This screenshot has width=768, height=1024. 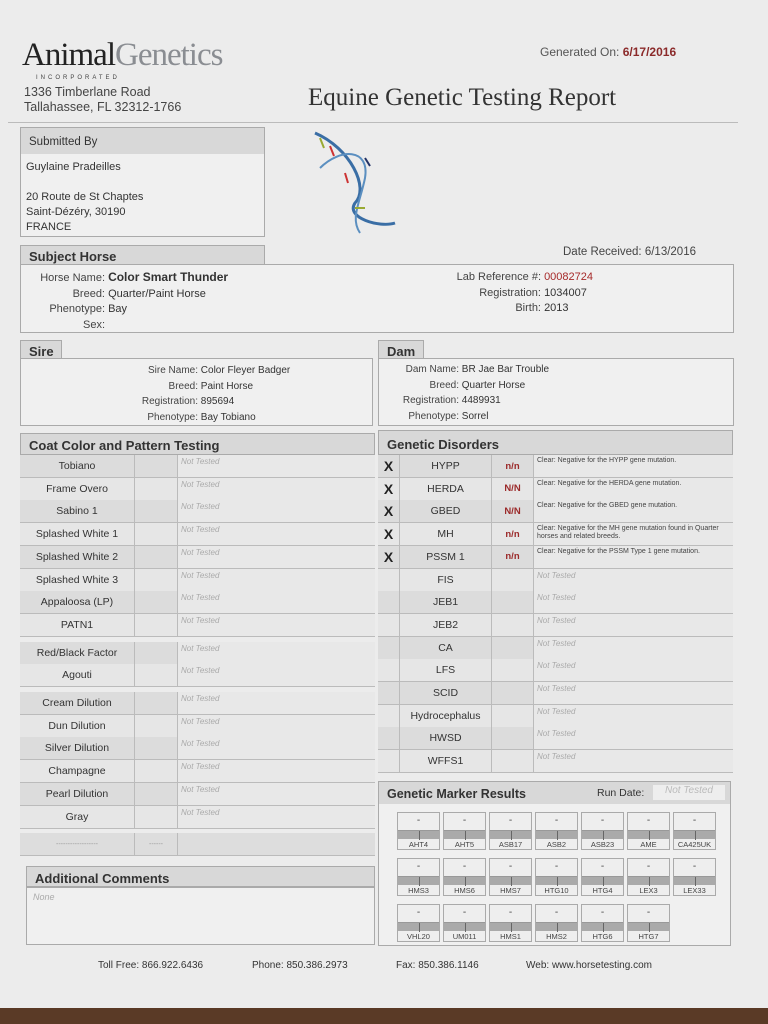 What do you see at coordinates (556, 936) in the screenshot?
I see `marker-name: HMS2` at bounding box center [556, 936].